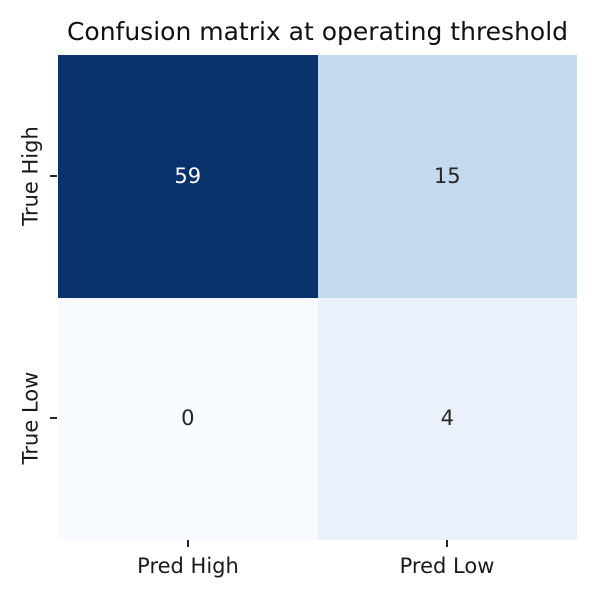 The height and width of the screenshot is (600, 600). Describe the element at coordinates (188, 543) in the screenshot. I see `x-tick-mark-pred-high` at that location.